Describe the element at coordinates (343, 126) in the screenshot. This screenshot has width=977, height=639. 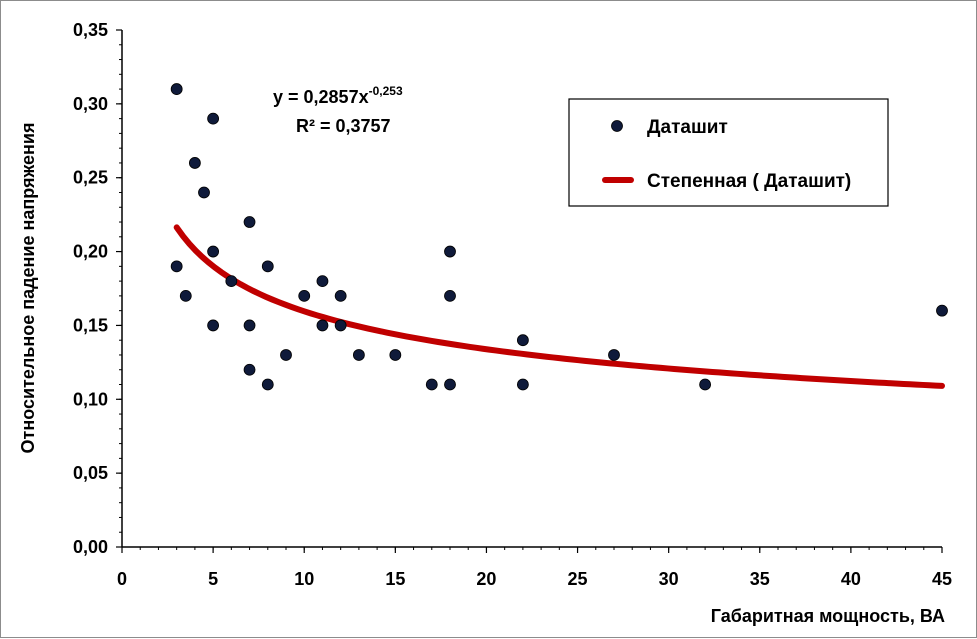
I see `r-squared-text: R² = 0,3757` at that location.